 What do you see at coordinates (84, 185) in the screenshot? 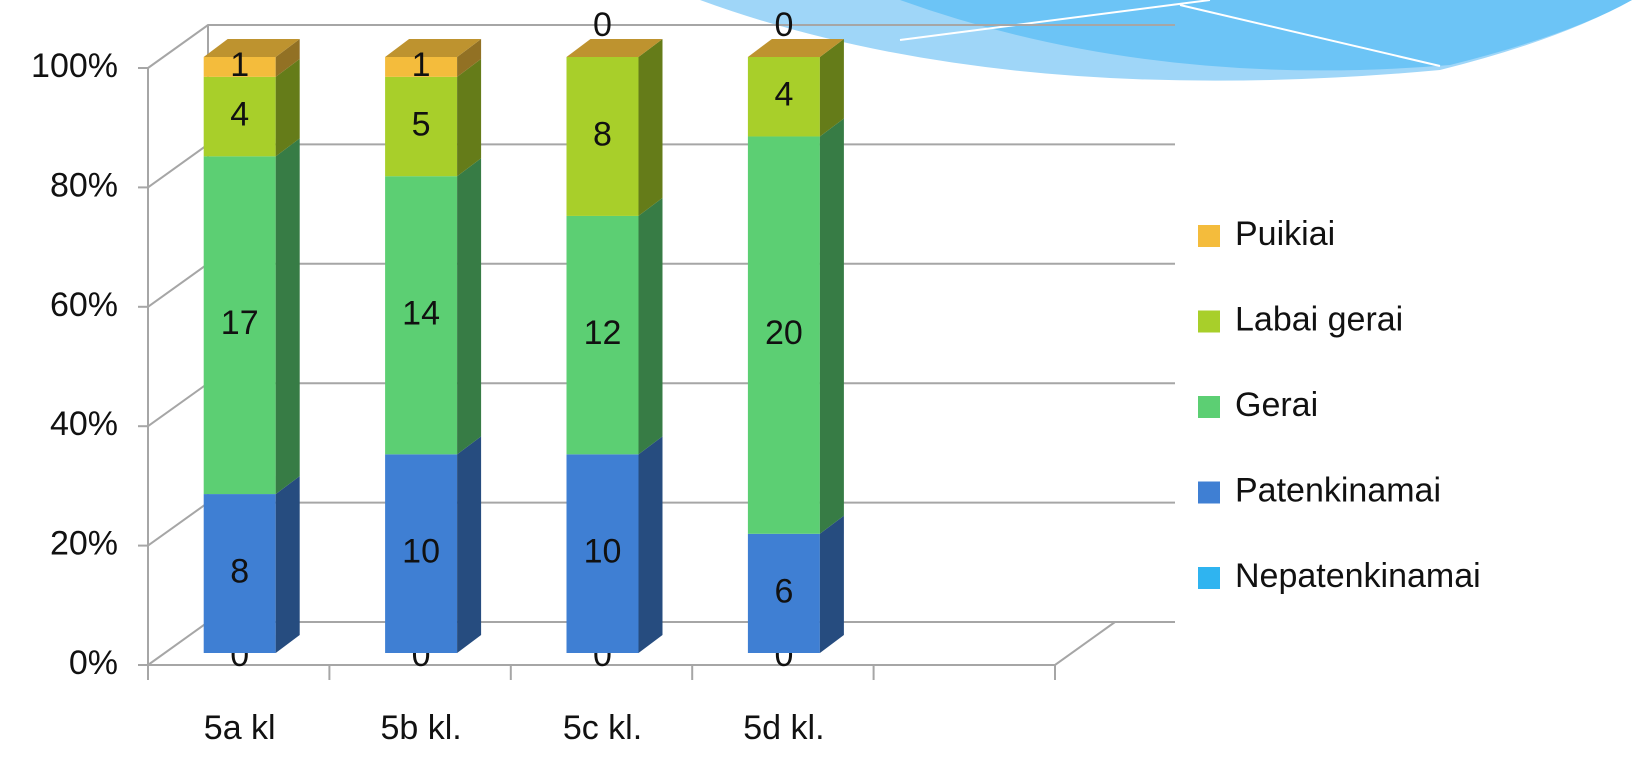
I see `y-tick-label: 80%` at bounding box center [84, 185].